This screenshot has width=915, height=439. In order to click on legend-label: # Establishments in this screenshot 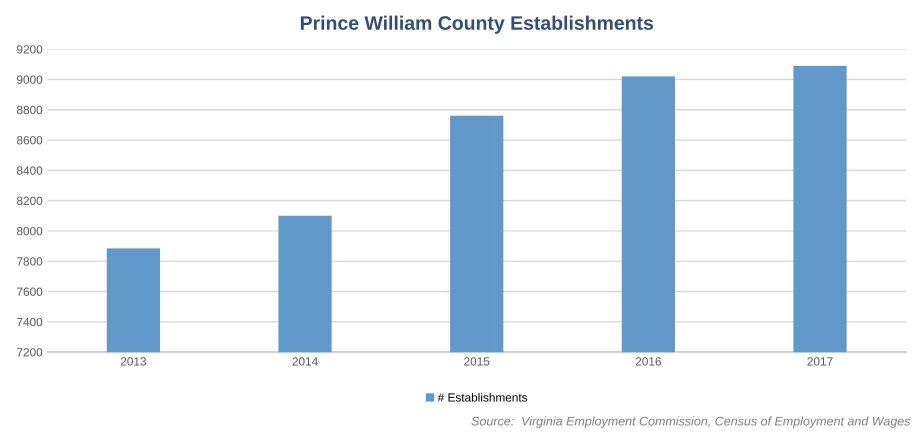, I will do `click(483, 397)`.